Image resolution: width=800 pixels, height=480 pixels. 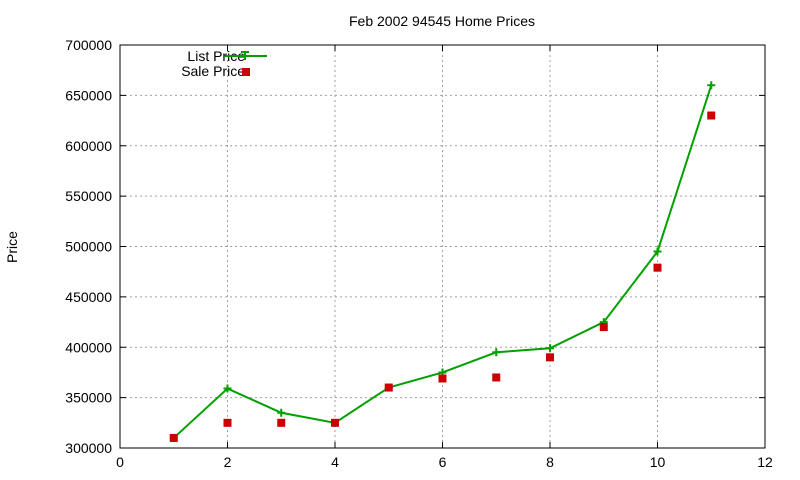 What do you see at coordinates (88, 347) in the screenshot?
I see `y-tick-label: 400000` at bounding box center [88, 347].